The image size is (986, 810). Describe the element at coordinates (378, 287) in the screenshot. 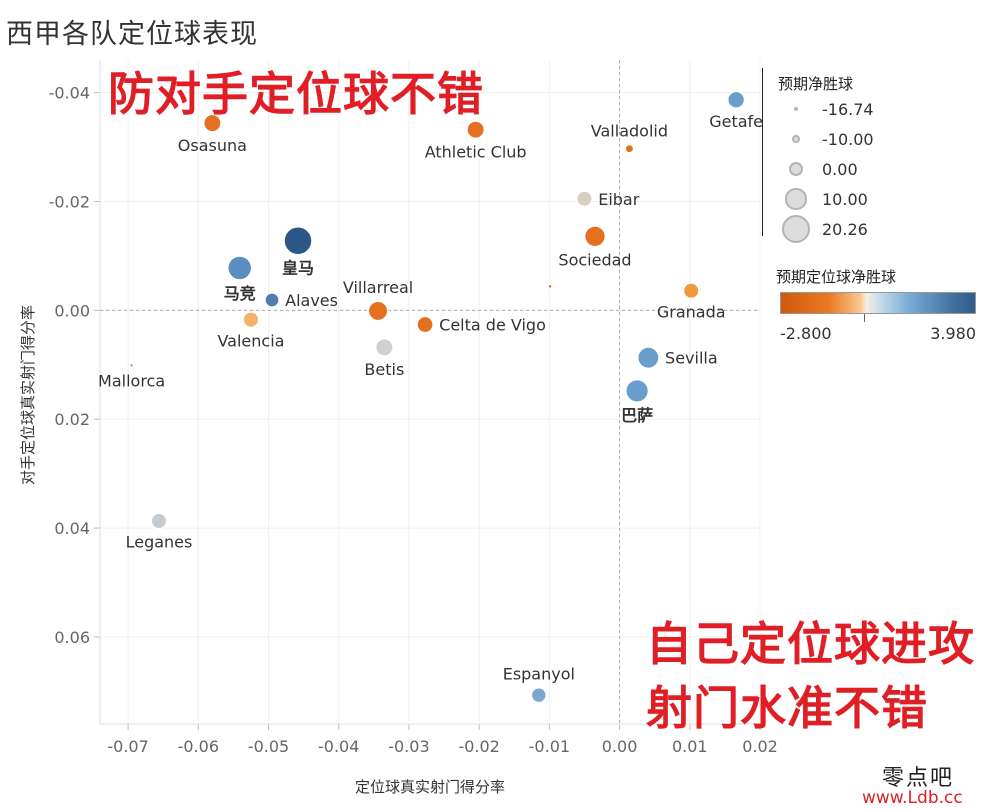

I see `point-label: Villarreal` at that location.